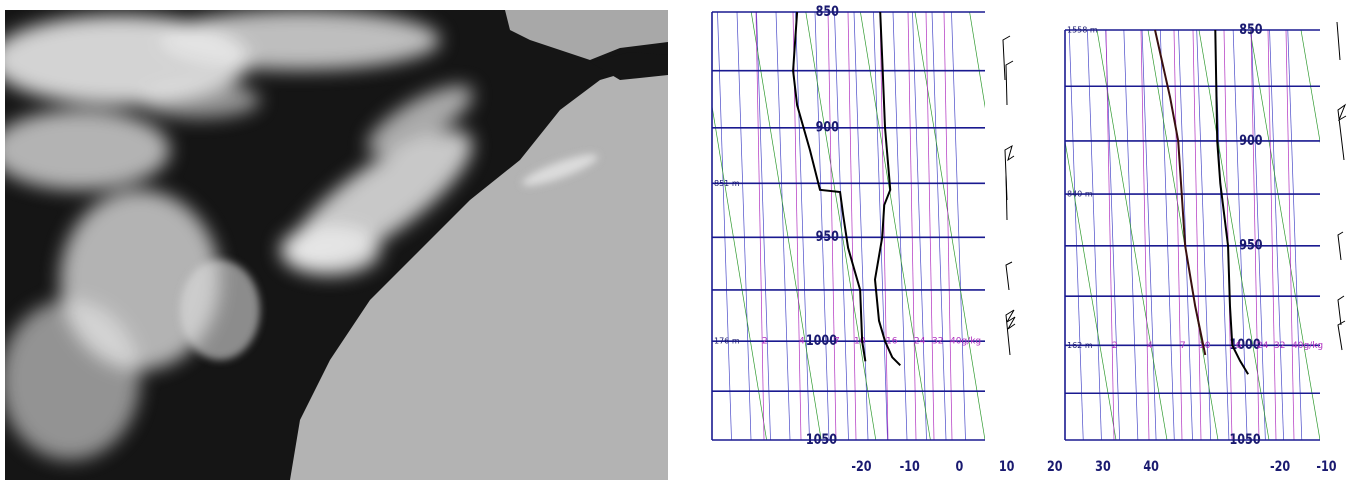 This screenshot has width=1347, height=480. Describe the element at coordinates (1151, 466) in the screenshot. I see `x-tick-label: 40` at that location.